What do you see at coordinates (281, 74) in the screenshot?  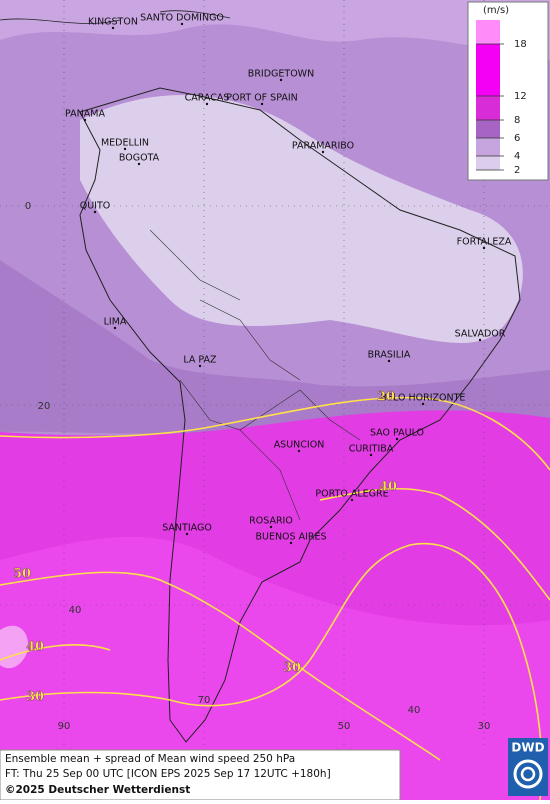 I see `city-label: BRIDGETOWN` at bounding box center [281, 74].